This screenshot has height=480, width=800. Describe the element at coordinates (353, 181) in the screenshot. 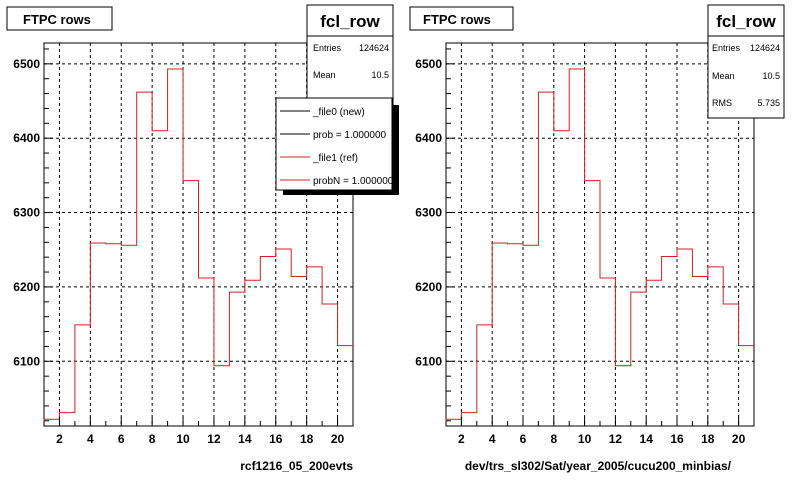

I see `legend-entry-label: probN = 1.000000` at that location.